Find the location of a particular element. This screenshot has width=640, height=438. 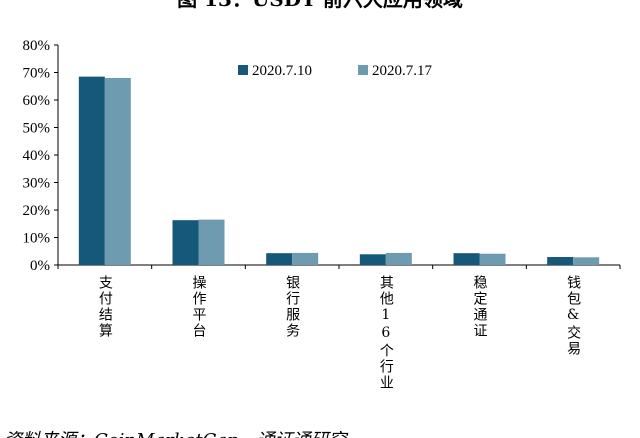

x-category-label: 钱包&交易 is located at coordinates (573, 316).